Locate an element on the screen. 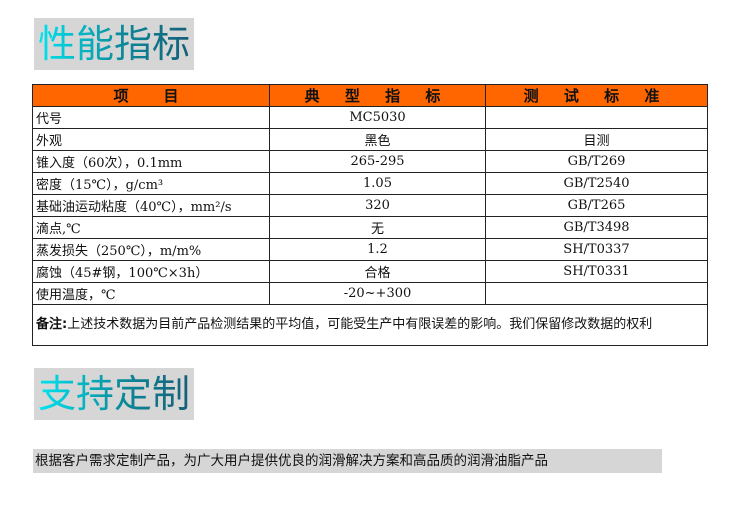 The height and width of the screenshot is (510, 750). table-row: 蒸发损失（250℃），m/m% 1.2 SH/T0337 is located at coordinates (370, 249).